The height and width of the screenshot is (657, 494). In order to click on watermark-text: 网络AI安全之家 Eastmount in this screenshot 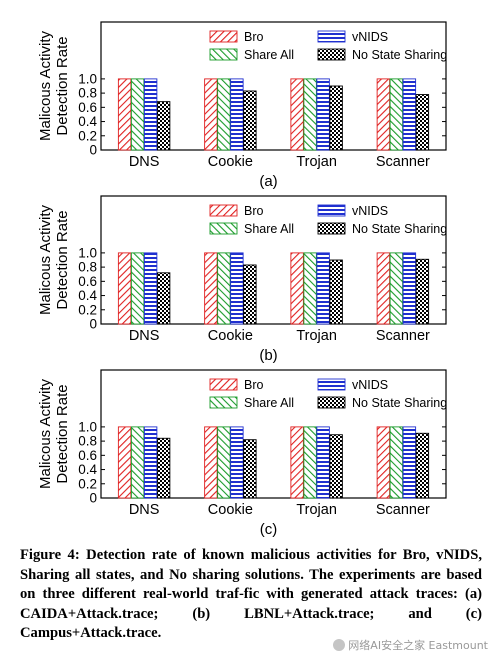, I will do `click(418, 645)`.